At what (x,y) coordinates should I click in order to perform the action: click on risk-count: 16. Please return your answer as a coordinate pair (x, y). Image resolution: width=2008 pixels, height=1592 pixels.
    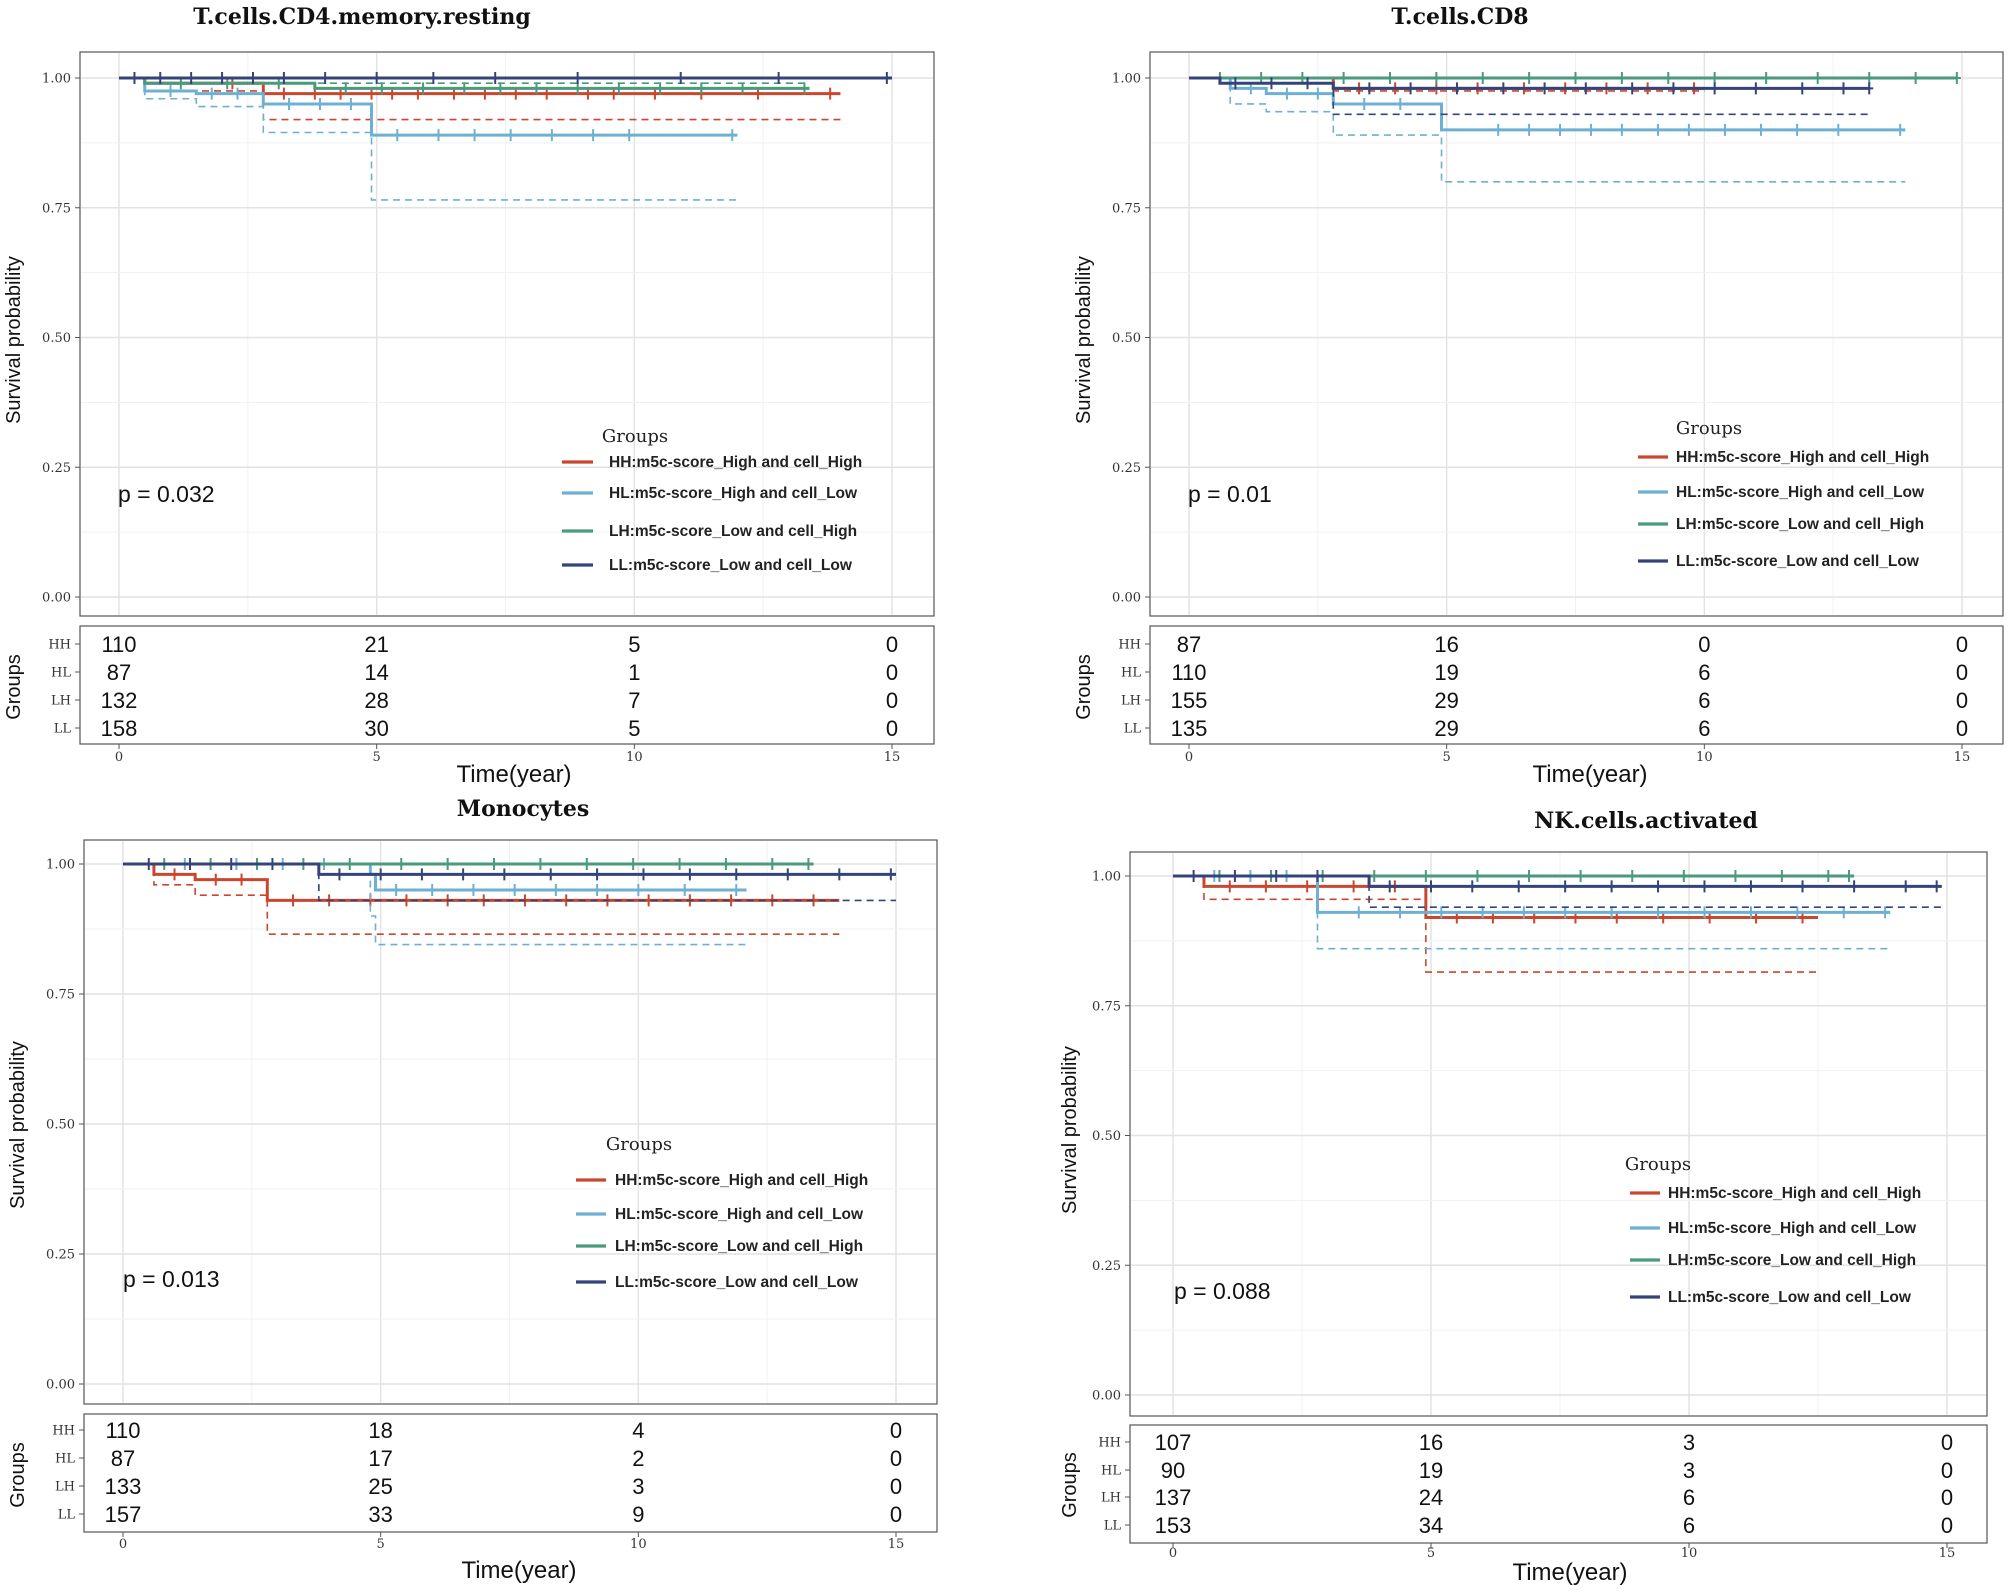
    Looking at the image, I should click on (1431, 1442).